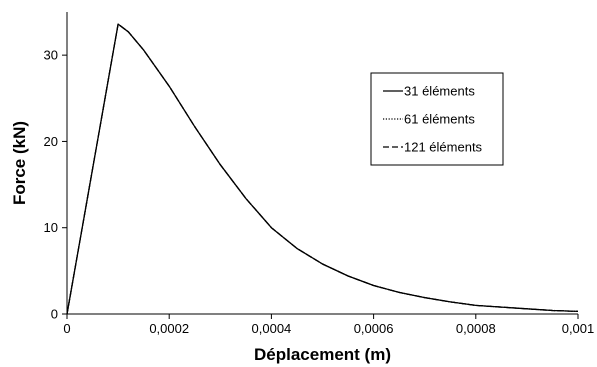 The image size is (597, 367). I want to click on x-tick-label: 0,001, so click(578, 328).